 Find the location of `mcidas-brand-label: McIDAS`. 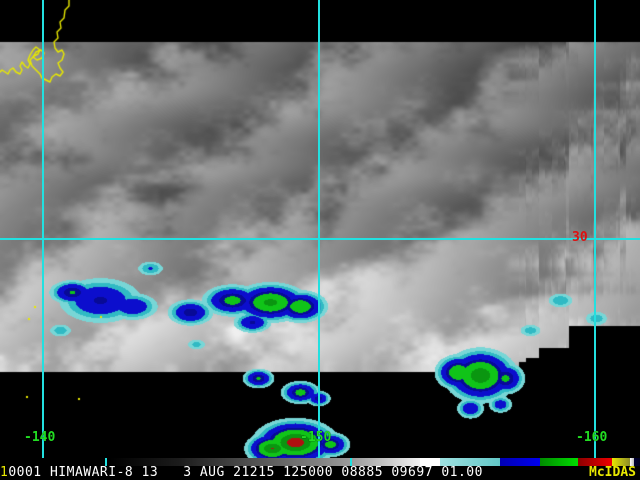

mcidas-brand-label: McIDAS is located at coordinates (612, 472).